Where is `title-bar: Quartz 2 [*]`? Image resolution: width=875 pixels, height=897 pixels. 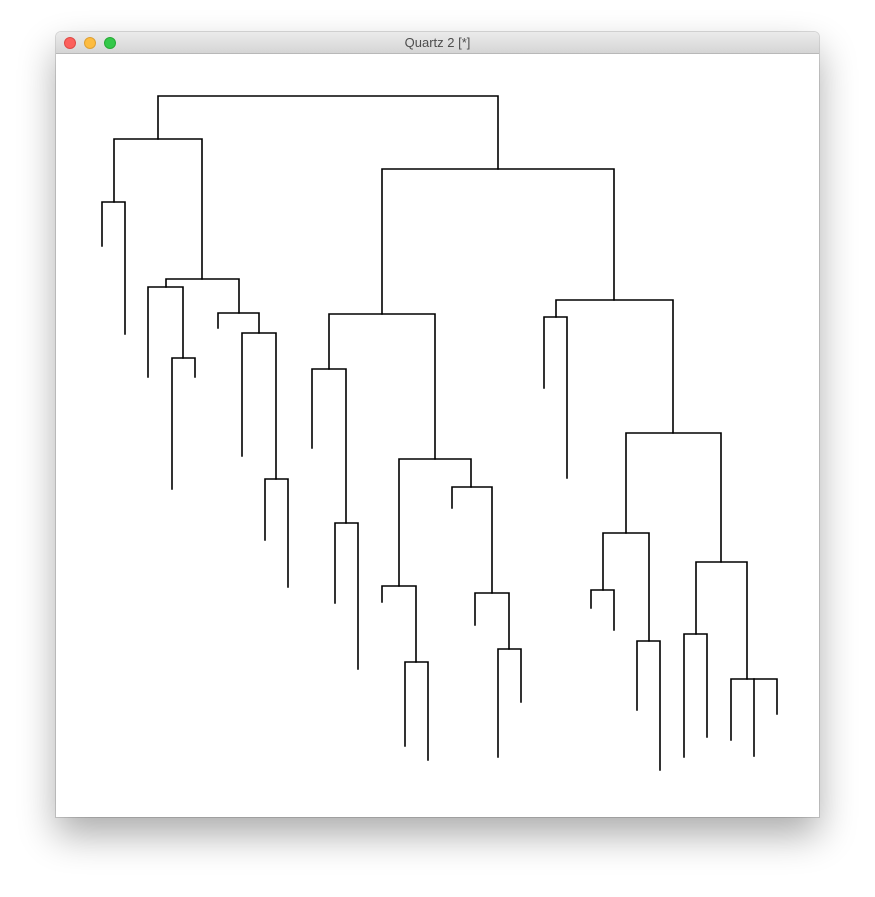
title-bar: Quartz 2 [*] is located at coordinates (437, 43).